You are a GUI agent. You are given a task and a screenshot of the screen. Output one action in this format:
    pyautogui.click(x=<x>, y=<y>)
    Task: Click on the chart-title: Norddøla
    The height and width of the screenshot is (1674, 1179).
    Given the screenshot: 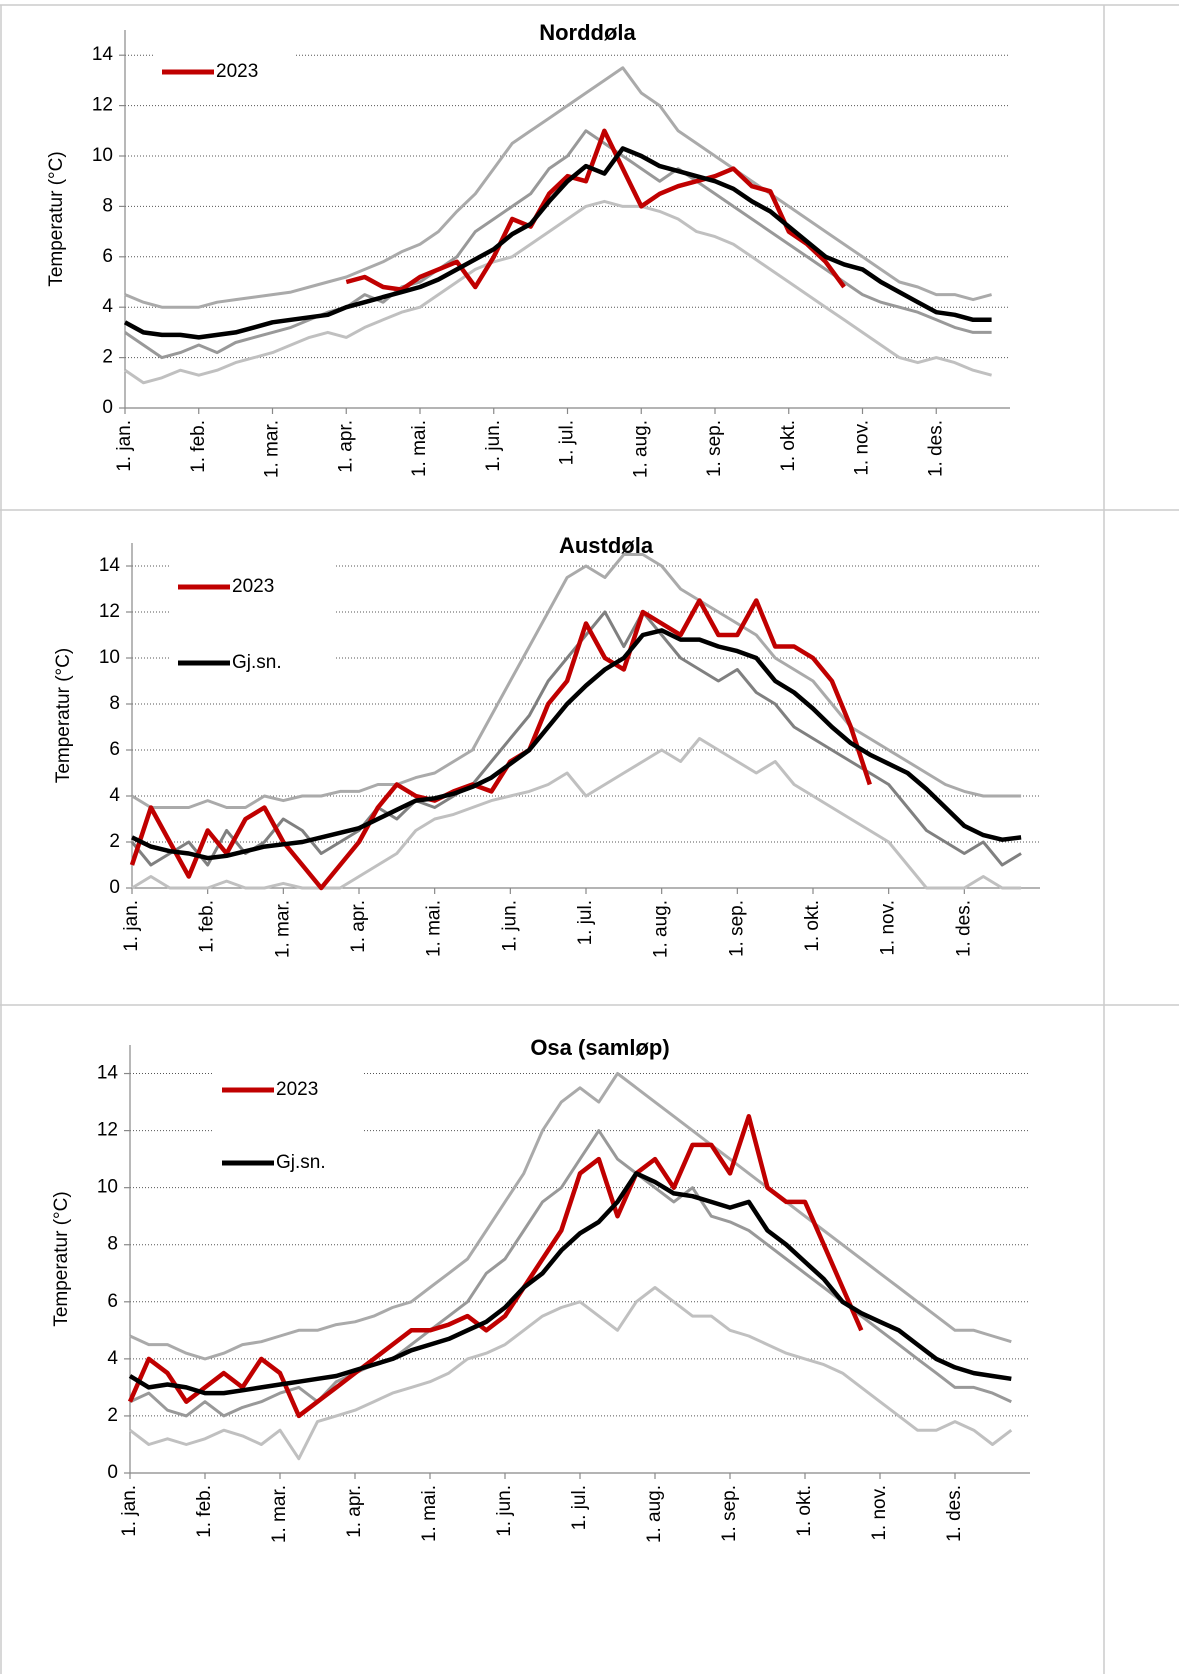 What is the action you would take?
    pyautogui.click(x=587, y=32)
    